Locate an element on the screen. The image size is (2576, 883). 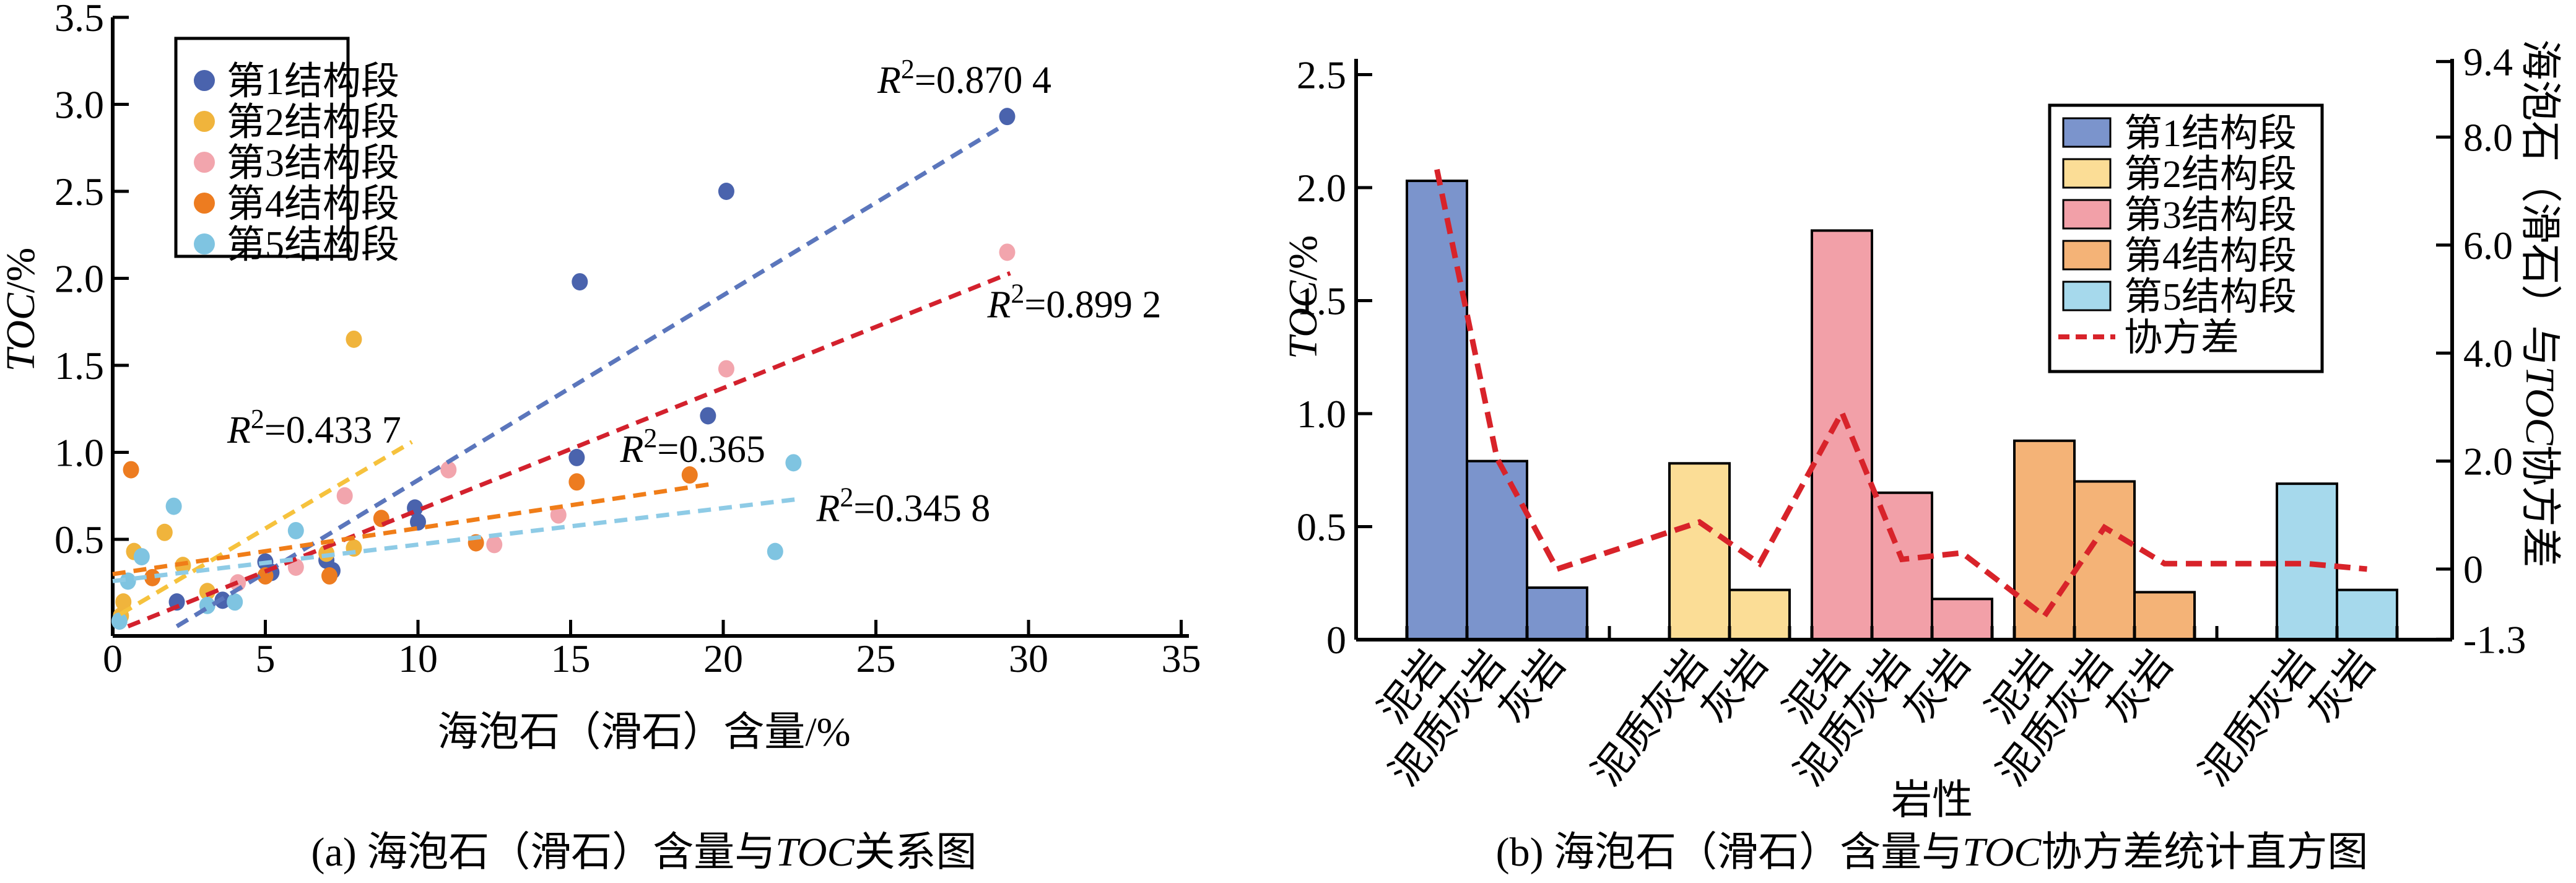
bar-第5结构段-灰岩 is located at coordinates (2367, 615).